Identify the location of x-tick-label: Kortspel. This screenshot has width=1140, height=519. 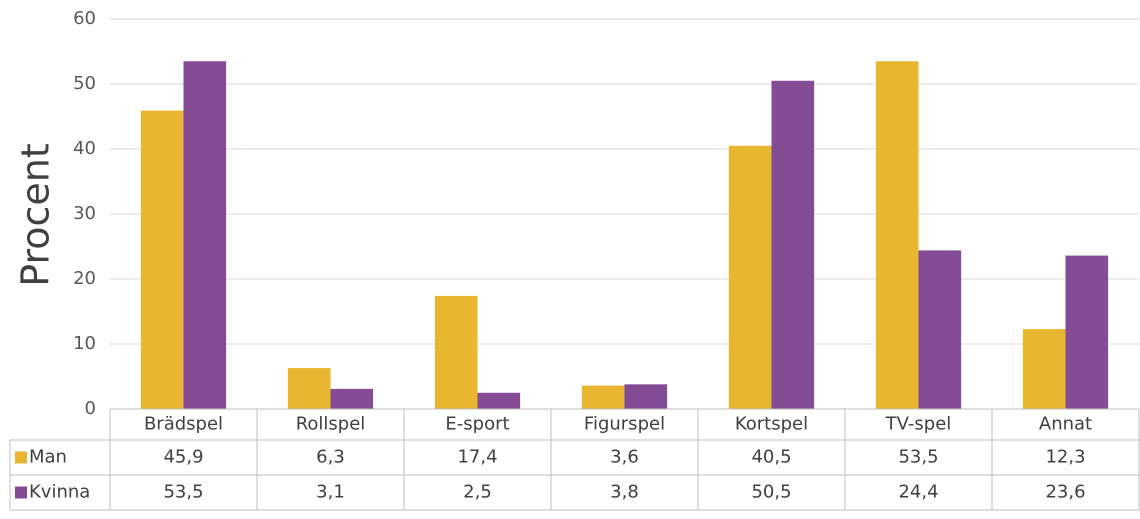
(771, 424).